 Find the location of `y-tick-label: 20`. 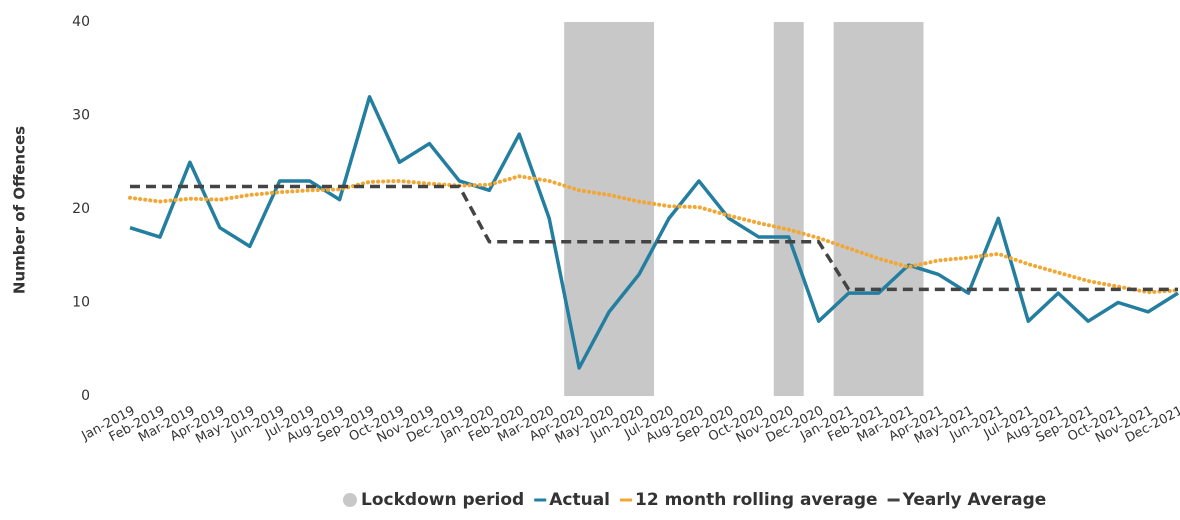

y-tick-label: 20 is located at coordinates (81, 209).